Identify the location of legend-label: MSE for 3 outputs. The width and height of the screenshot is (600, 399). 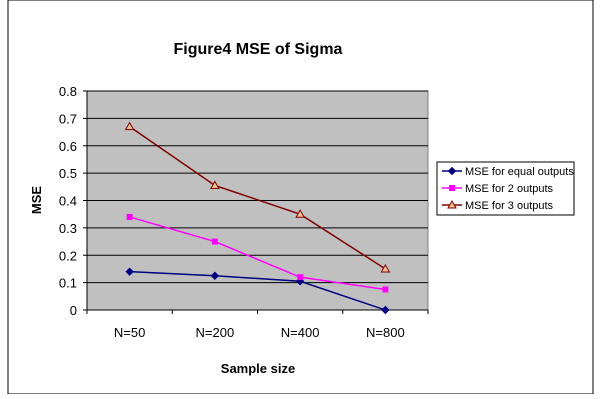
(509, 206).